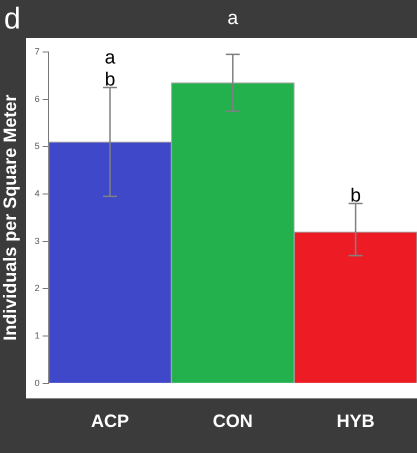 The image size is (417, 453). What do you see at coordinates (110, 421) in the screenshot?
I see `x-tick-label: ACP` at bounding box center [110, 421].